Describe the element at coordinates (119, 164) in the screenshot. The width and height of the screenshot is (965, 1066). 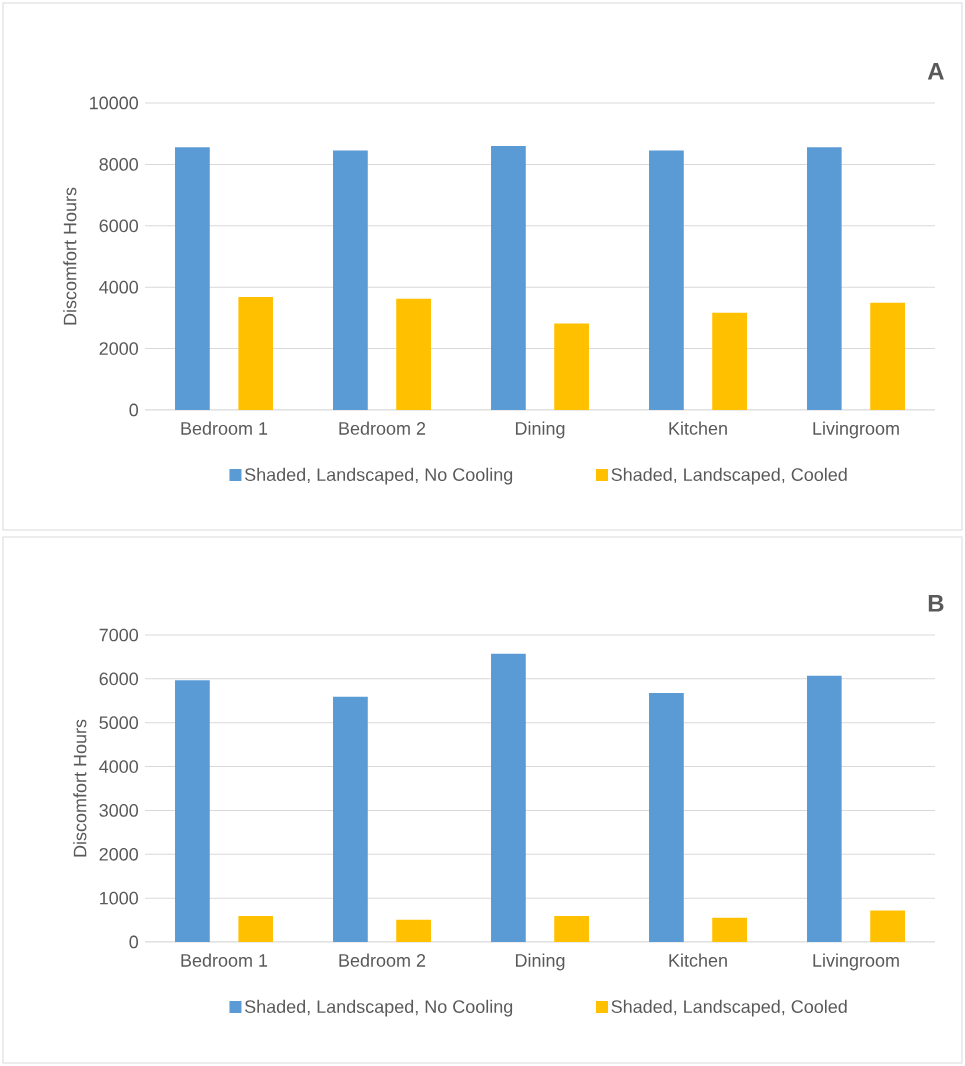
I see `y-tick-label: 8000` at that location.